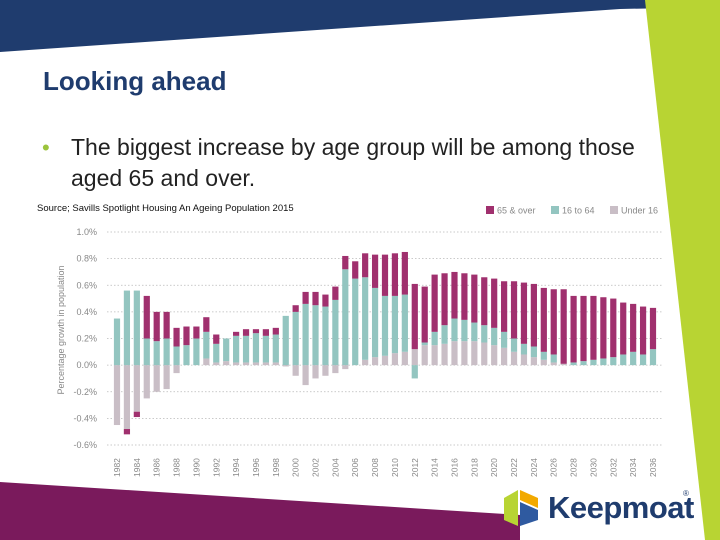  What do you see at coordinates (639, 211) in the screenshot?
I see `legend-label: Under 16` at bounding box center [639, 211].